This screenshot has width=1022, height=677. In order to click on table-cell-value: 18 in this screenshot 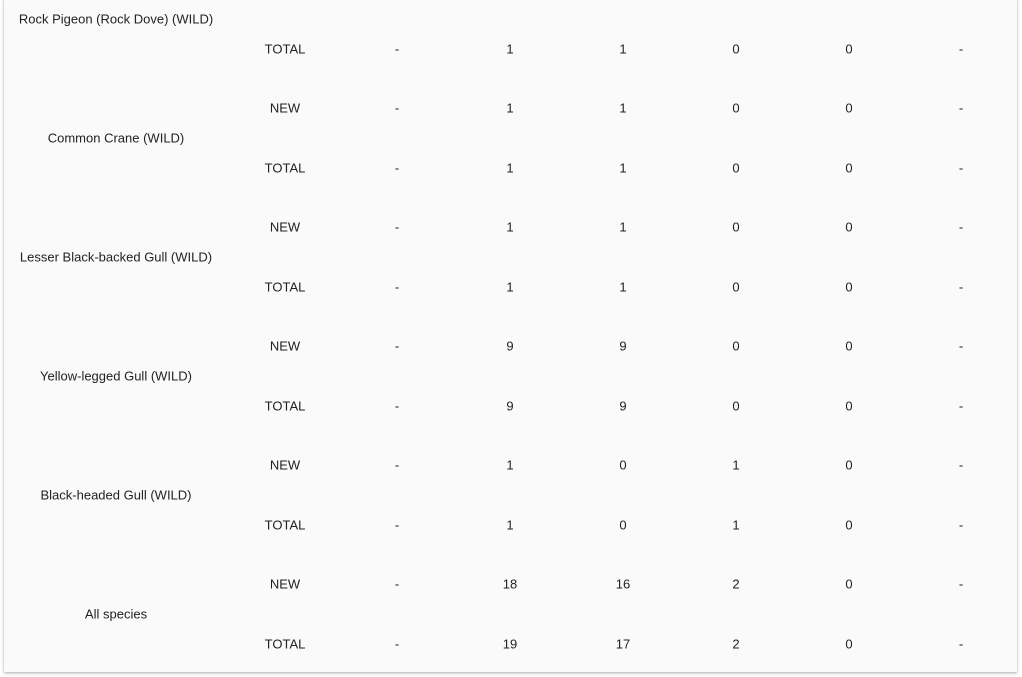, I will do `click(510, 584)`.